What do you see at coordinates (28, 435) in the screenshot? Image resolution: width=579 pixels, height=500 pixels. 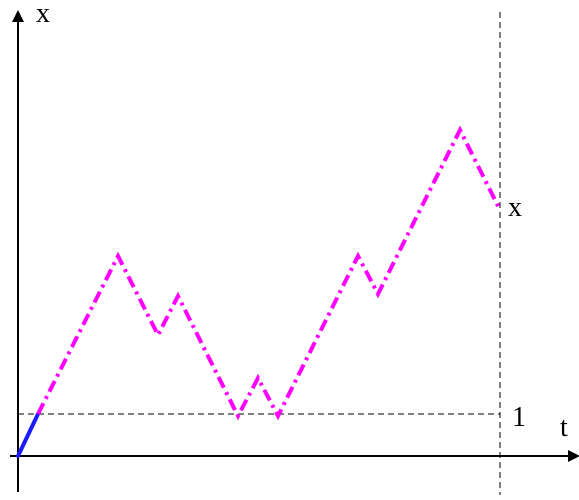 I see `initial-segment` at bounding box center [28, 435].